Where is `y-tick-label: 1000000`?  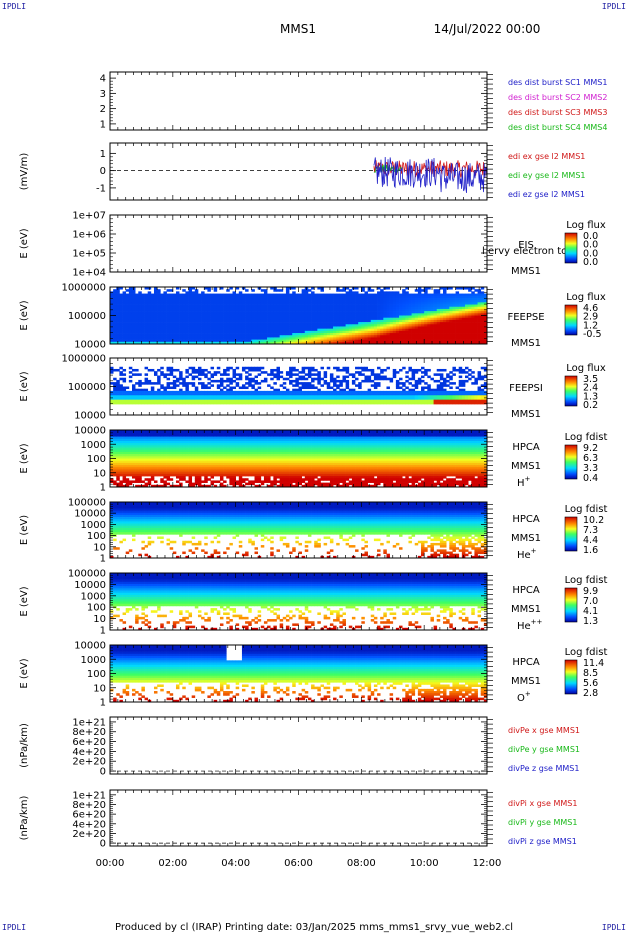 y-tick-label: 1000000 is located at coordinates (83, 359).